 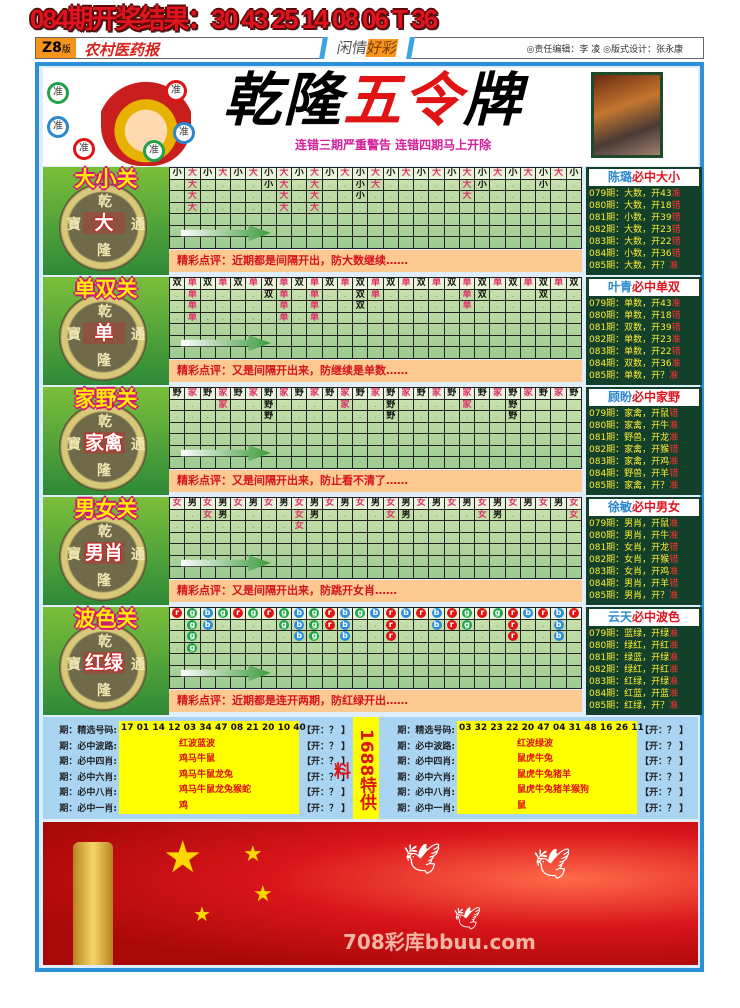 What do you see at coordinates (644, 560) in the screenshot?
I see `record-row: 082期：女肖，开猴错` at bounding box center [644, 560].